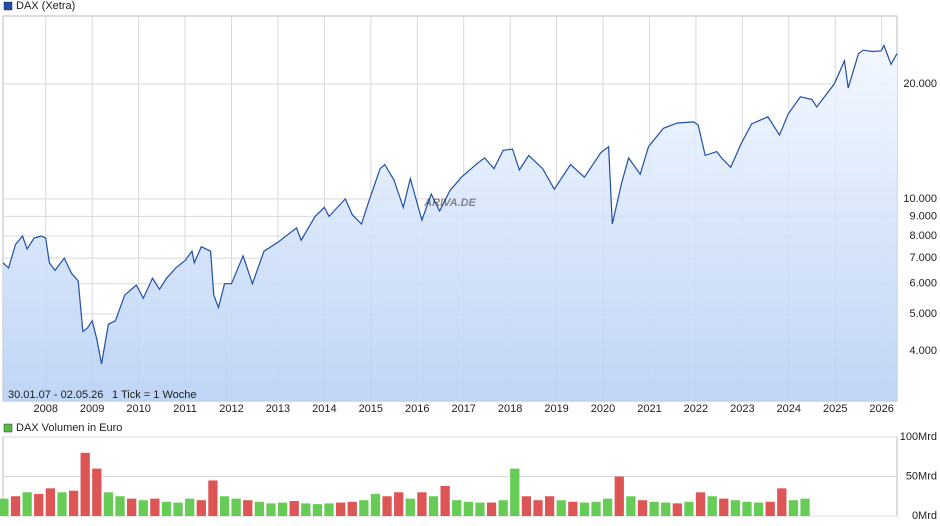 The height and width of the screenshot is (526, 940). What do you see at coordinates (742, 409) in the screenshot?
I see `x-tick-label: 2023` at bounding box center [742, 409].